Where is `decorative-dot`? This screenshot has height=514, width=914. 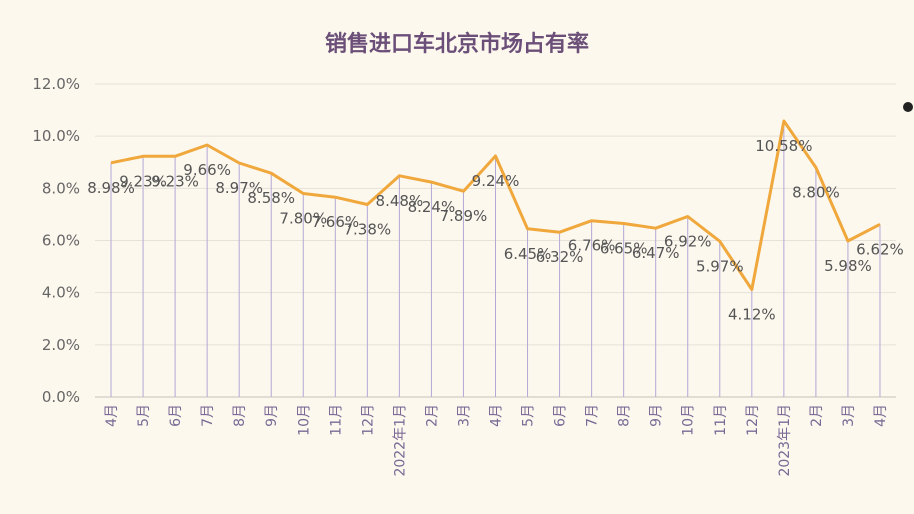 decorative-dot is located at coordinates (908, 107).